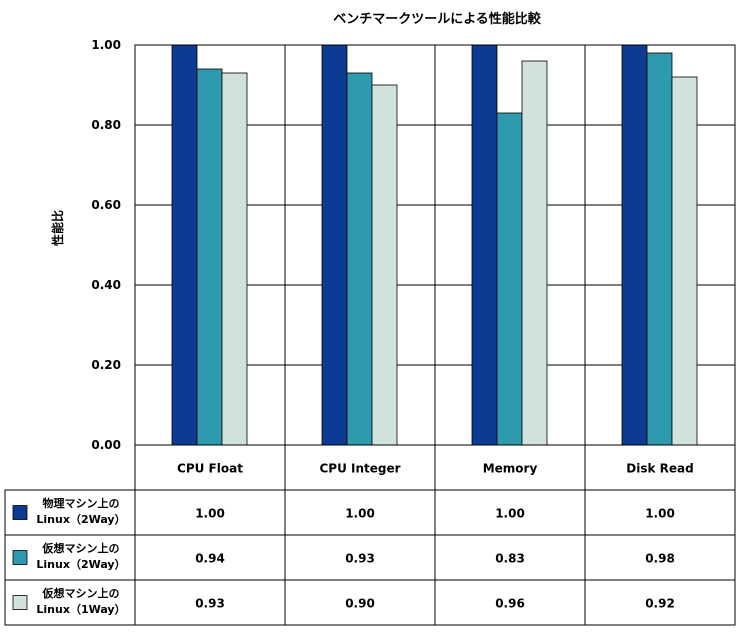 This screenshot has width=740, height=640. I want to click on y-tick-label: 0.00, so click(106, 445).